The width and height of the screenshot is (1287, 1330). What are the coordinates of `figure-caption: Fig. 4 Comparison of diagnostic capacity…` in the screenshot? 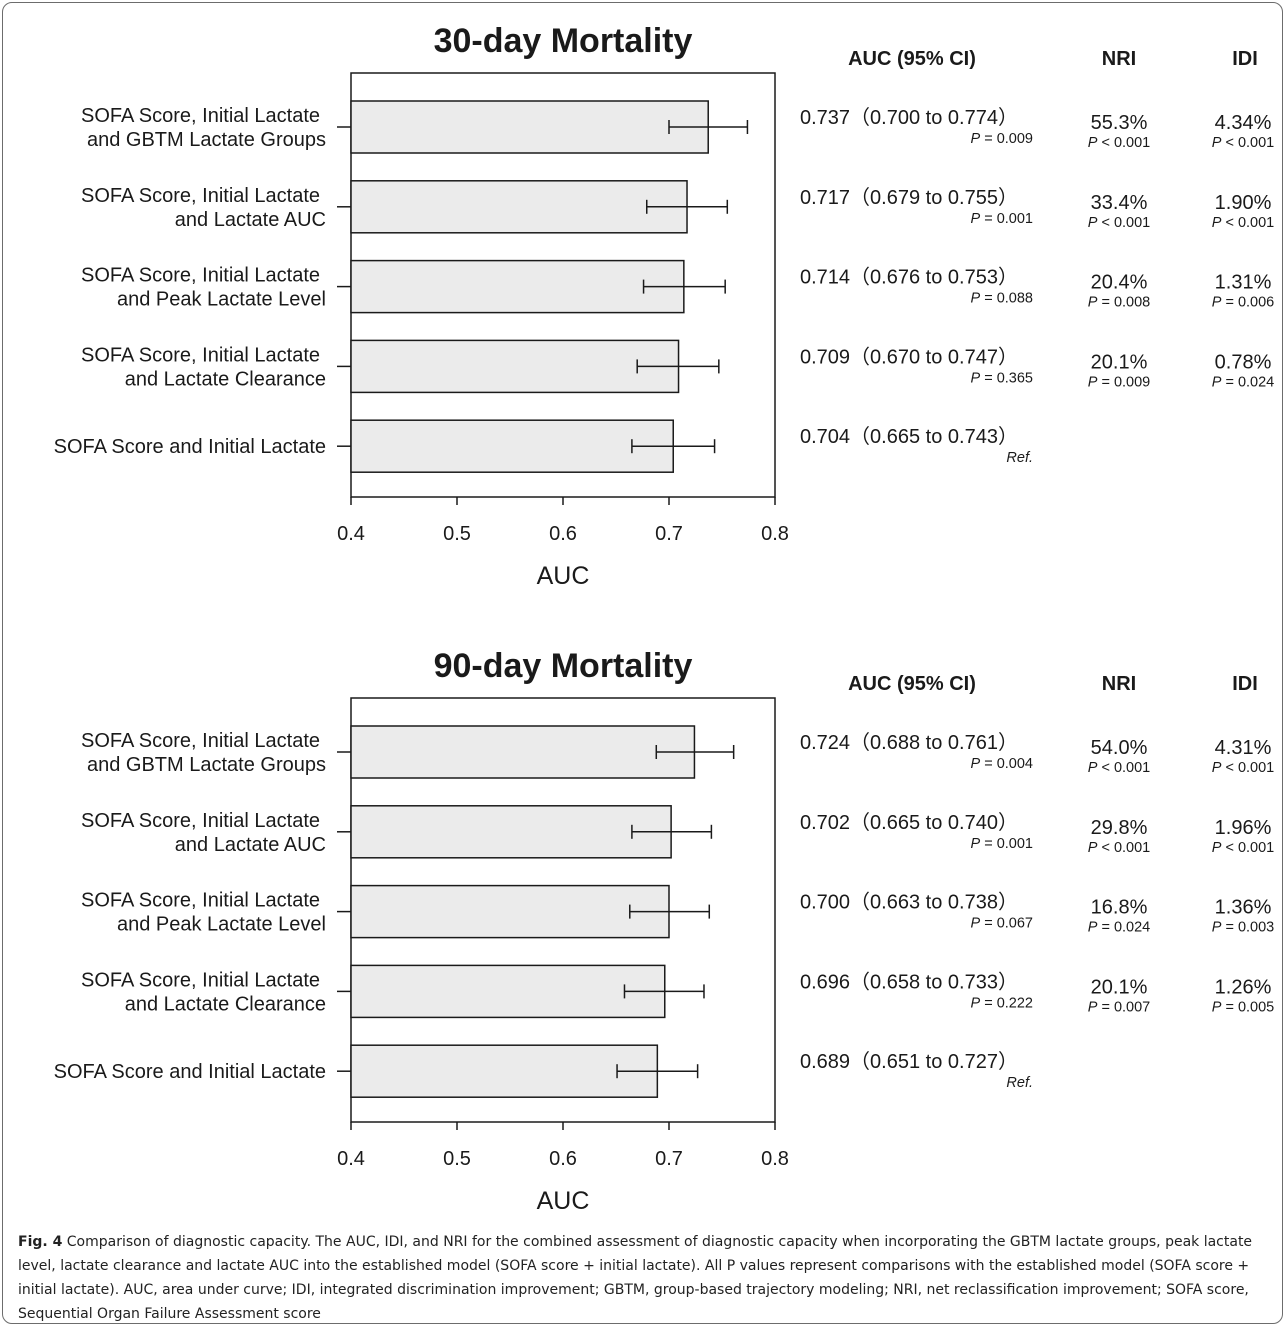 It's located at (649, 1278).